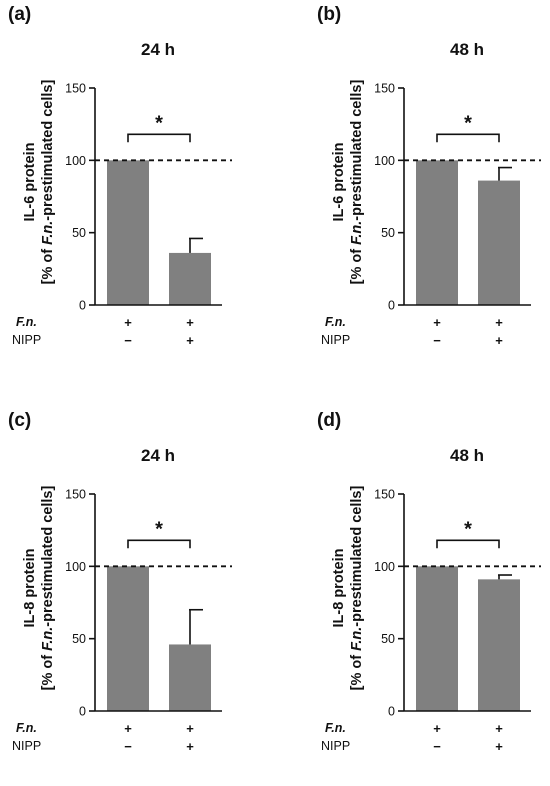  What do you see at coordinates (20, 420) in the screenshot?
I see `panel-label: (c)` at bounding box center [20, 420].